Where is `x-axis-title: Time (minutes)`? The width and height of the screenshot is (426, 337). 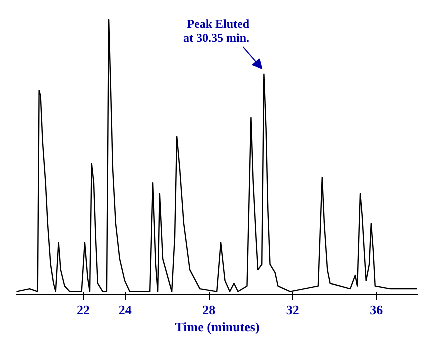 x-axis-title: Time (minutes) is located at coordinates (217, 327).